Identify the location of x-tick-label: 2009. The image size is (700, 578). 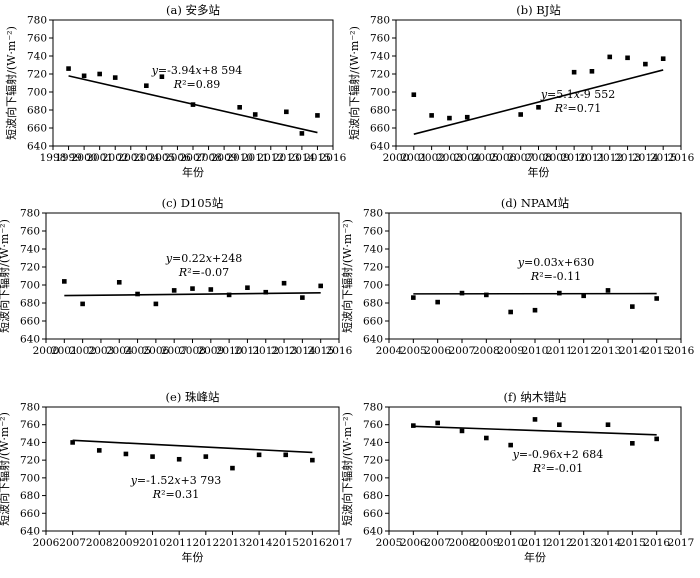
(556, 158).